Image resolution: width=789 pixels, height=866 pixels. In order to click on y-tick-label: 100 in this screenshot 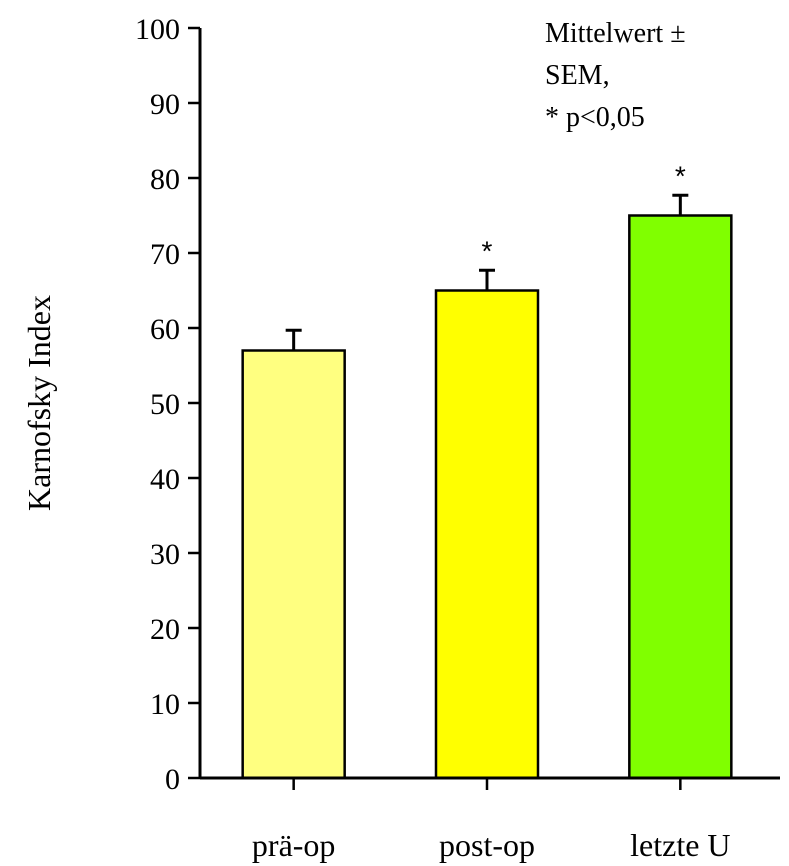, I will do `click(157, 29)`.